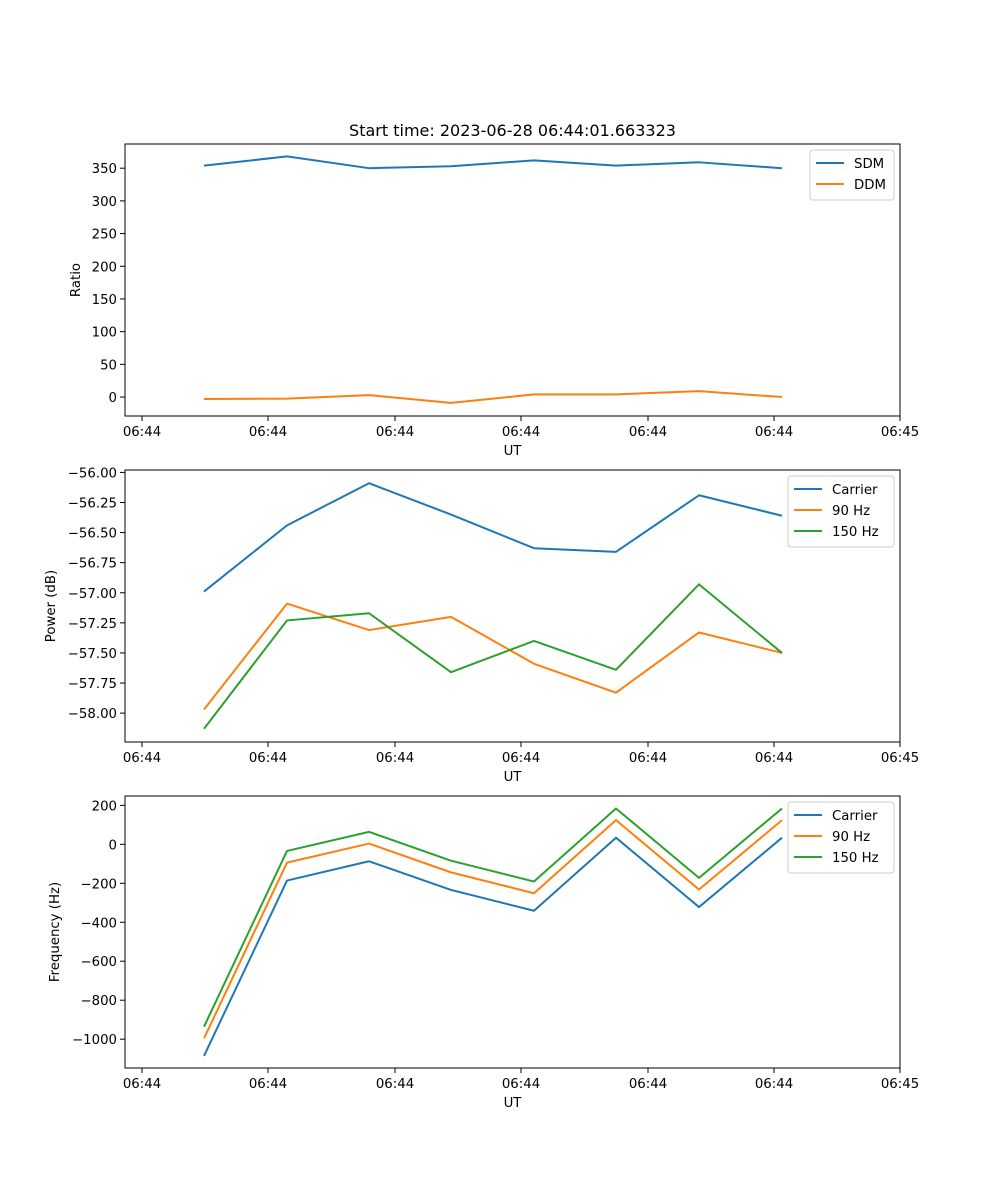 The width and height of the screenshot is (1000, 1200). What do you see at coordinates (98, 884) in the screenshot?
I see `y-tick-label: −200` at bounding box center [98, 884].